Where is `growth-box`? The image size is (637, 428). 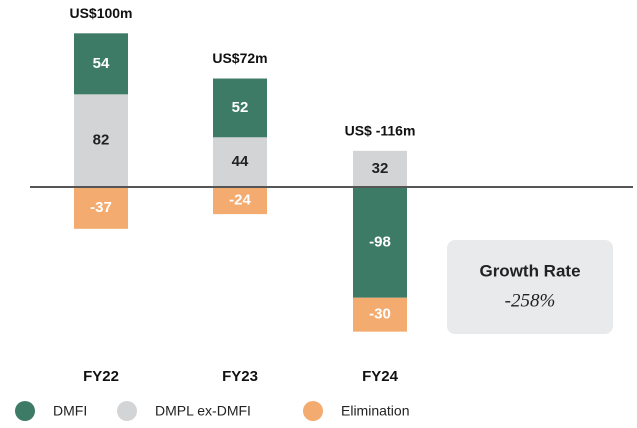
growth-box is located at coordinates (530, 287).